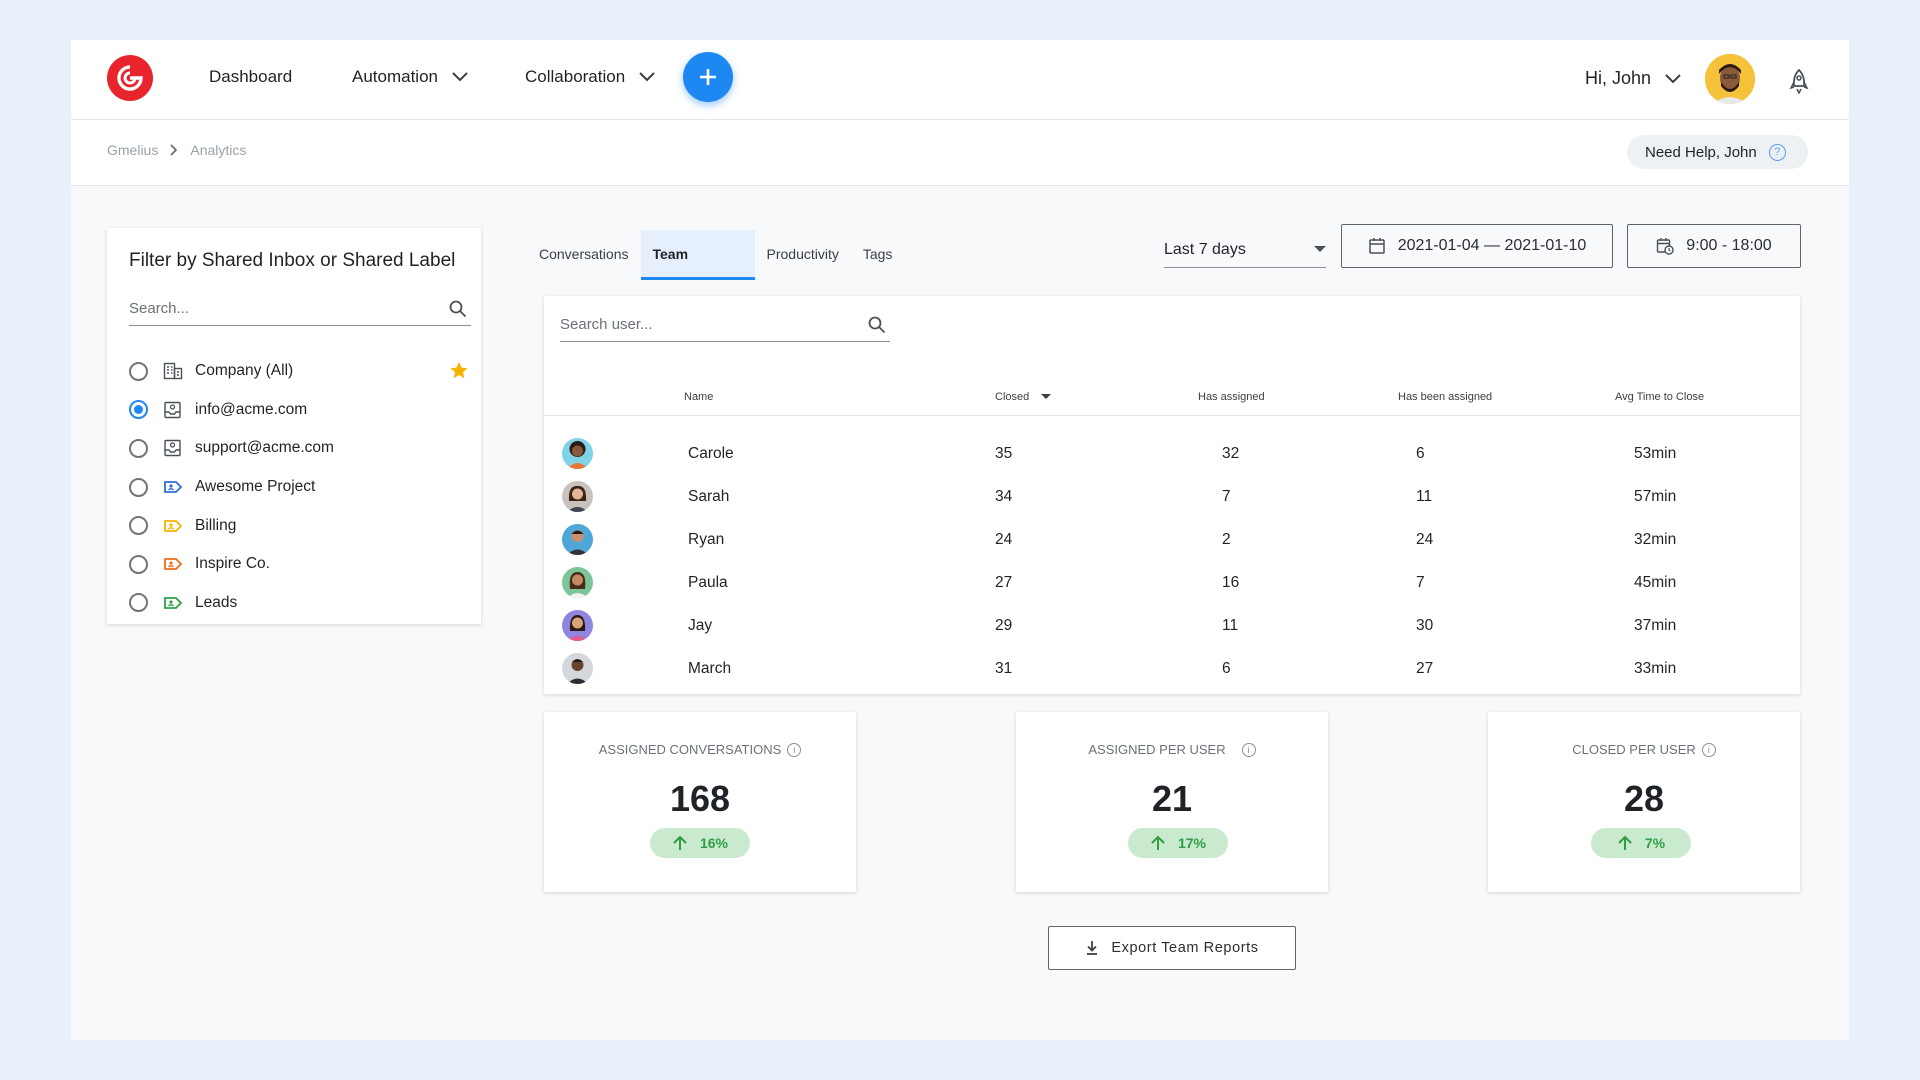  What do you see at coordinates (292, 260) in the screenshot?
I see `filter-title: Filter by Shared Inbox or Shared Label` at bounding box center [292, 260].